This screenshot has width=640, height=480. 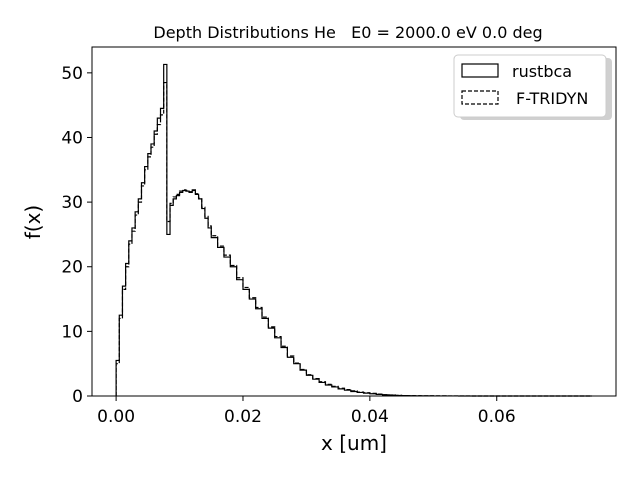 What do you see at coordinates (72, 332) in the screenshot?
I see `y-tick-label: 10` at bounding box center [72, 332].